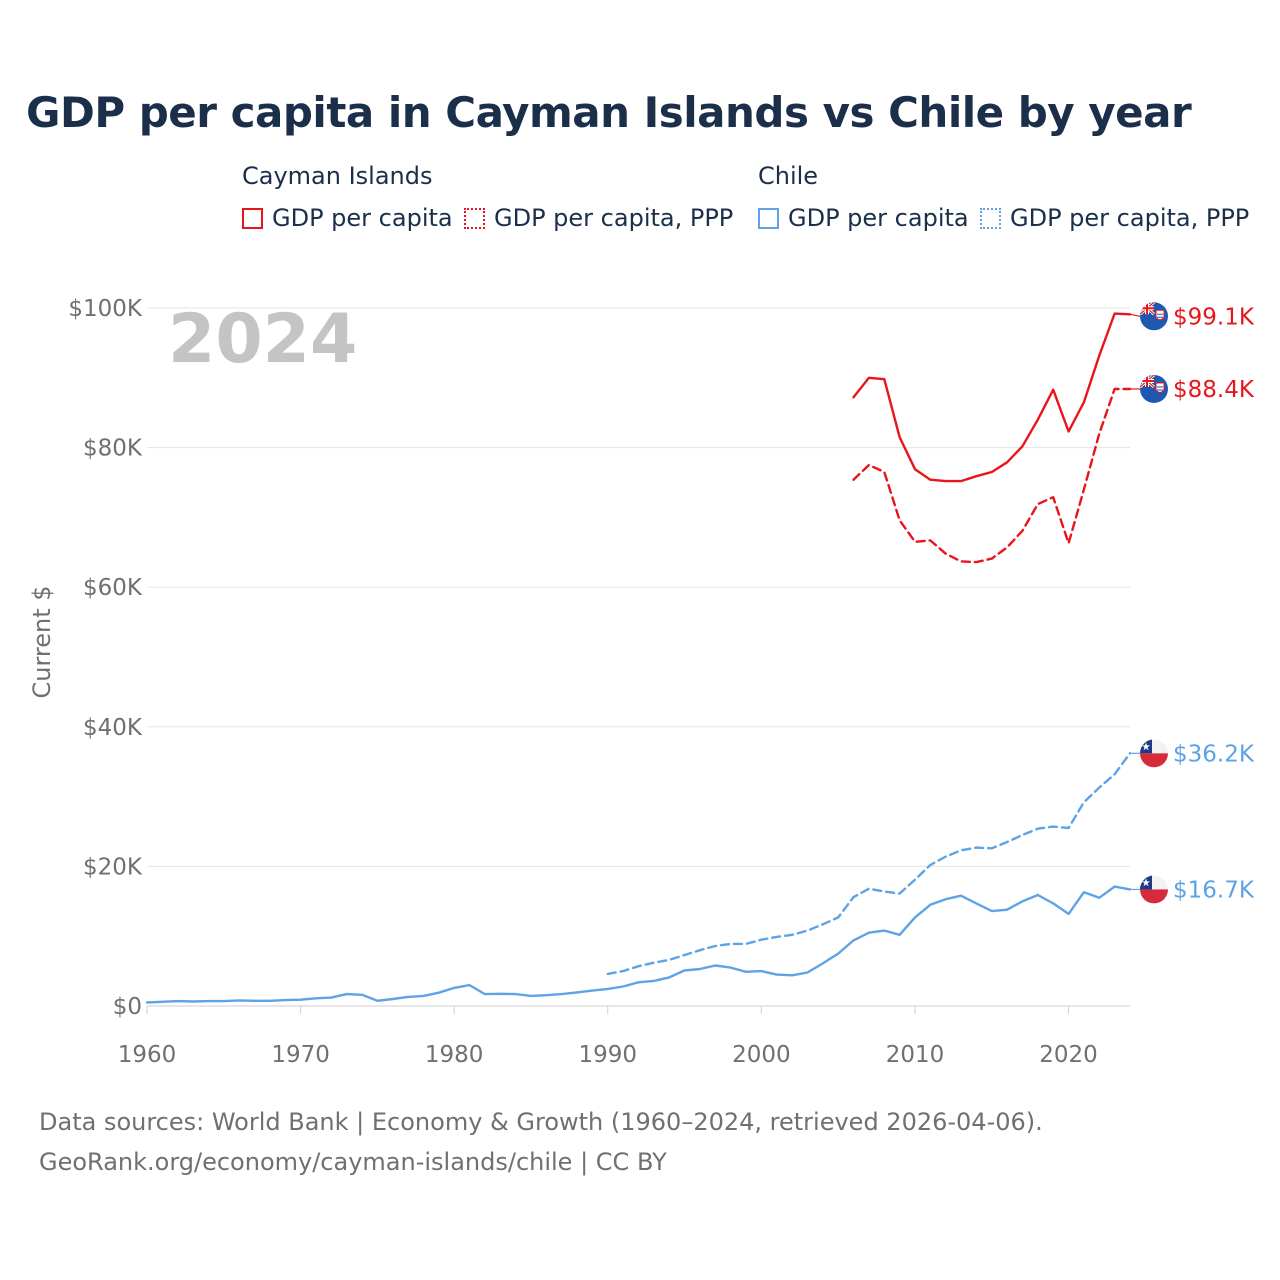  I want to click on end-value-label: $88.4K, so click(1214, 390).